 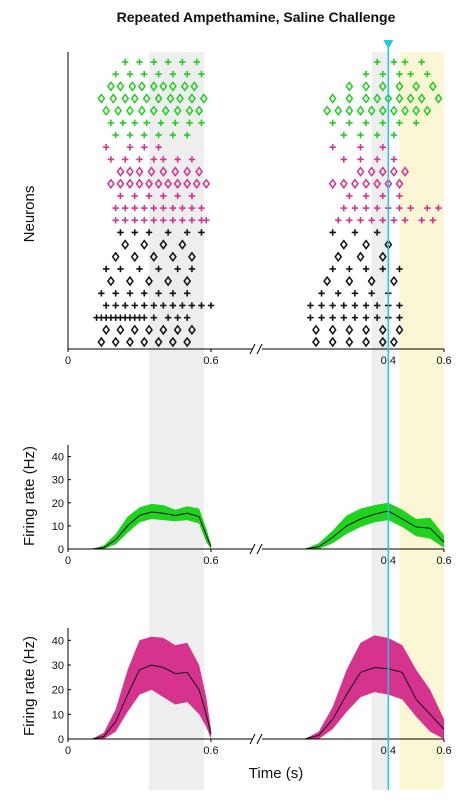 I want to click on event-marker, so click(x=388, y=415).